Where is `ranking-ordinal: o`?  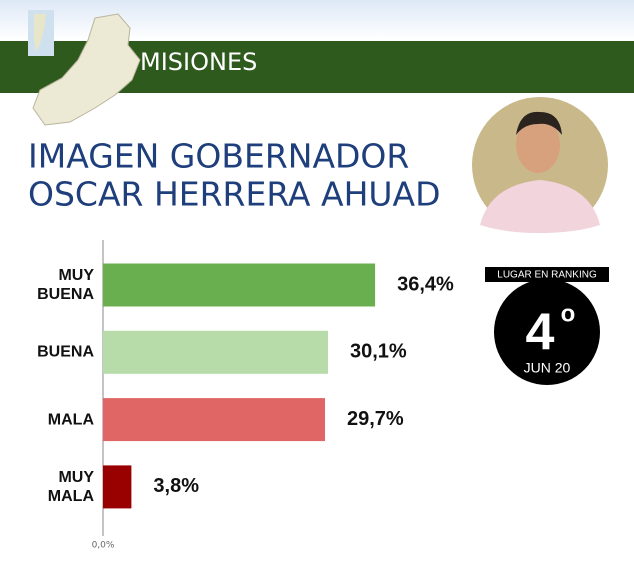
ranking-ordinal: o is located at coordinates (568, 313).